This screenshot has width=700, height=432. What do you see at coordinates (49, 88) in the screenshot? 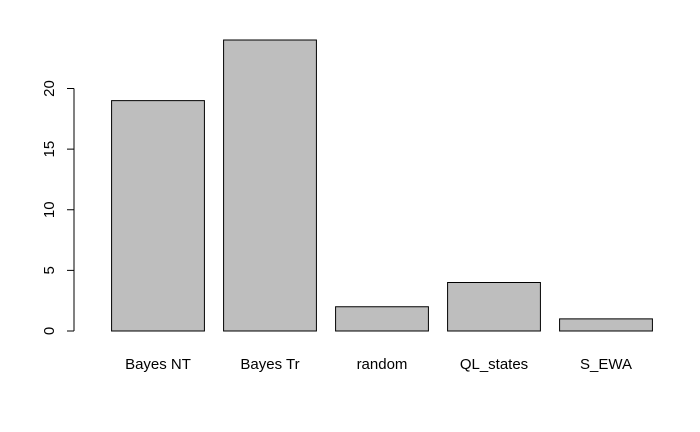
I see `y-tick-label: 20` at bounding box center [49, 88].